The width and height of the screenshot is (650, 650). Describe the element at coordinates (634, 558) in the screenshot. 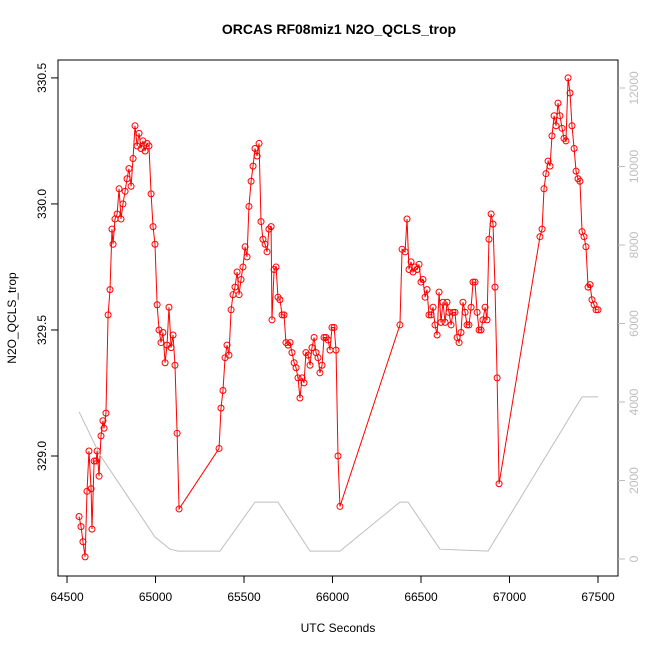

I see `y2-tick-label: 0` at that location.